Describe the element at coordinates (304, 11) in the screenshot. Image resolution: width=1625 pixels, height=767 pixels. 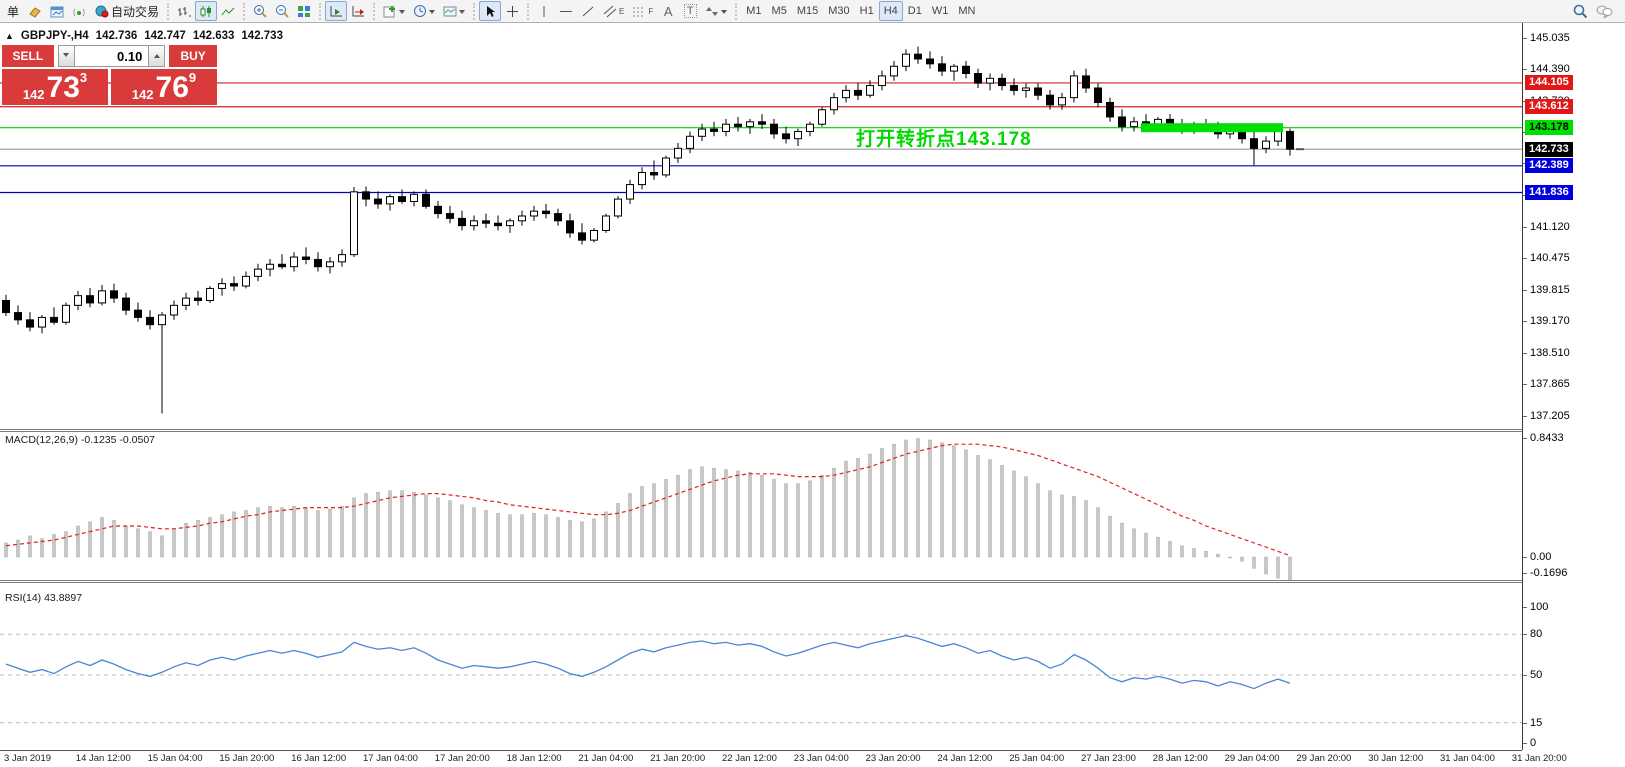
I see `tile-windows-button` at that location.